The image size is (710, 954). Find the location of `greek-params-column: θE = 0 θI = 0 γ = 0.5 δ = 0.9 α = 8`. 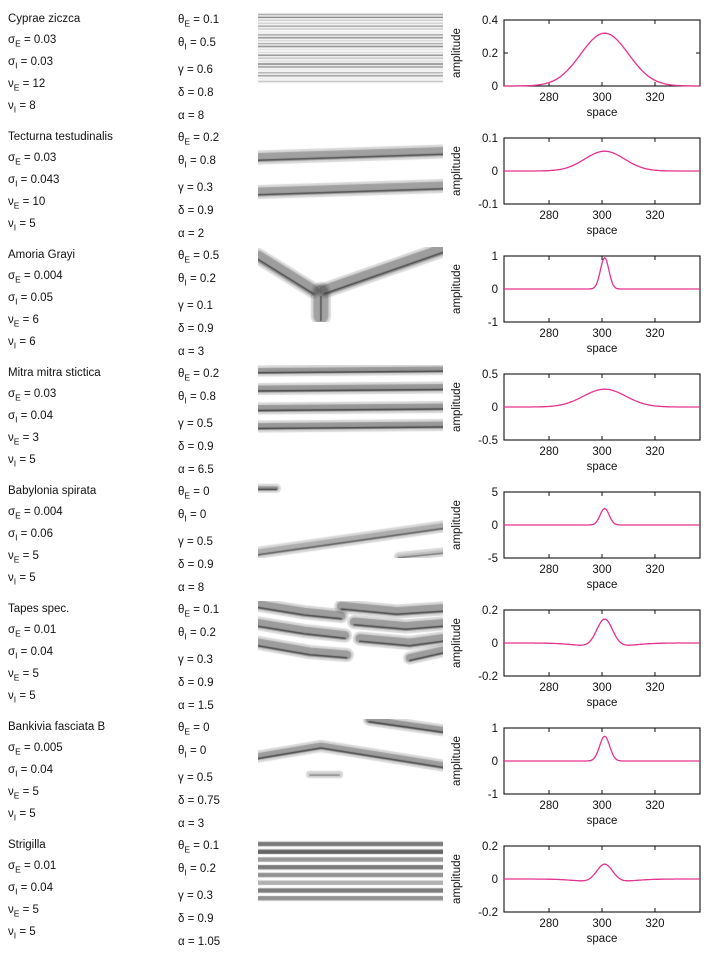

greek-params-column: θE = 0 θI = 0 γ = 0.5 δ = 0.9 α = 8 is located at coordinates (213, 540).